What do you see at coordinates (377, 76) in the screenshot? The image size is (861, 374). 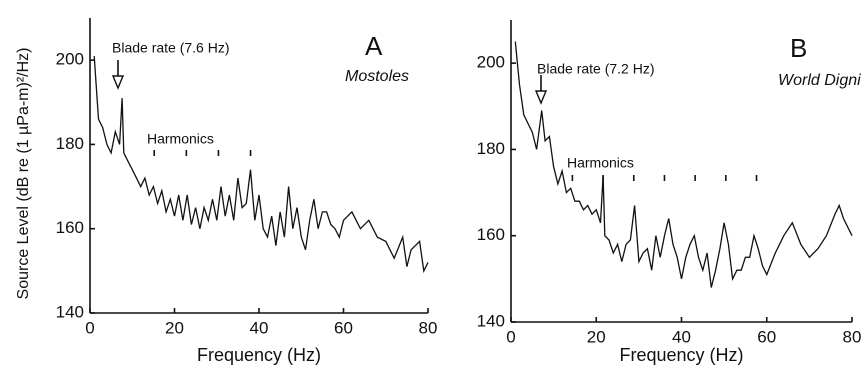 I see `vessel-name: Mostoles` at bounding box center [377, 76].